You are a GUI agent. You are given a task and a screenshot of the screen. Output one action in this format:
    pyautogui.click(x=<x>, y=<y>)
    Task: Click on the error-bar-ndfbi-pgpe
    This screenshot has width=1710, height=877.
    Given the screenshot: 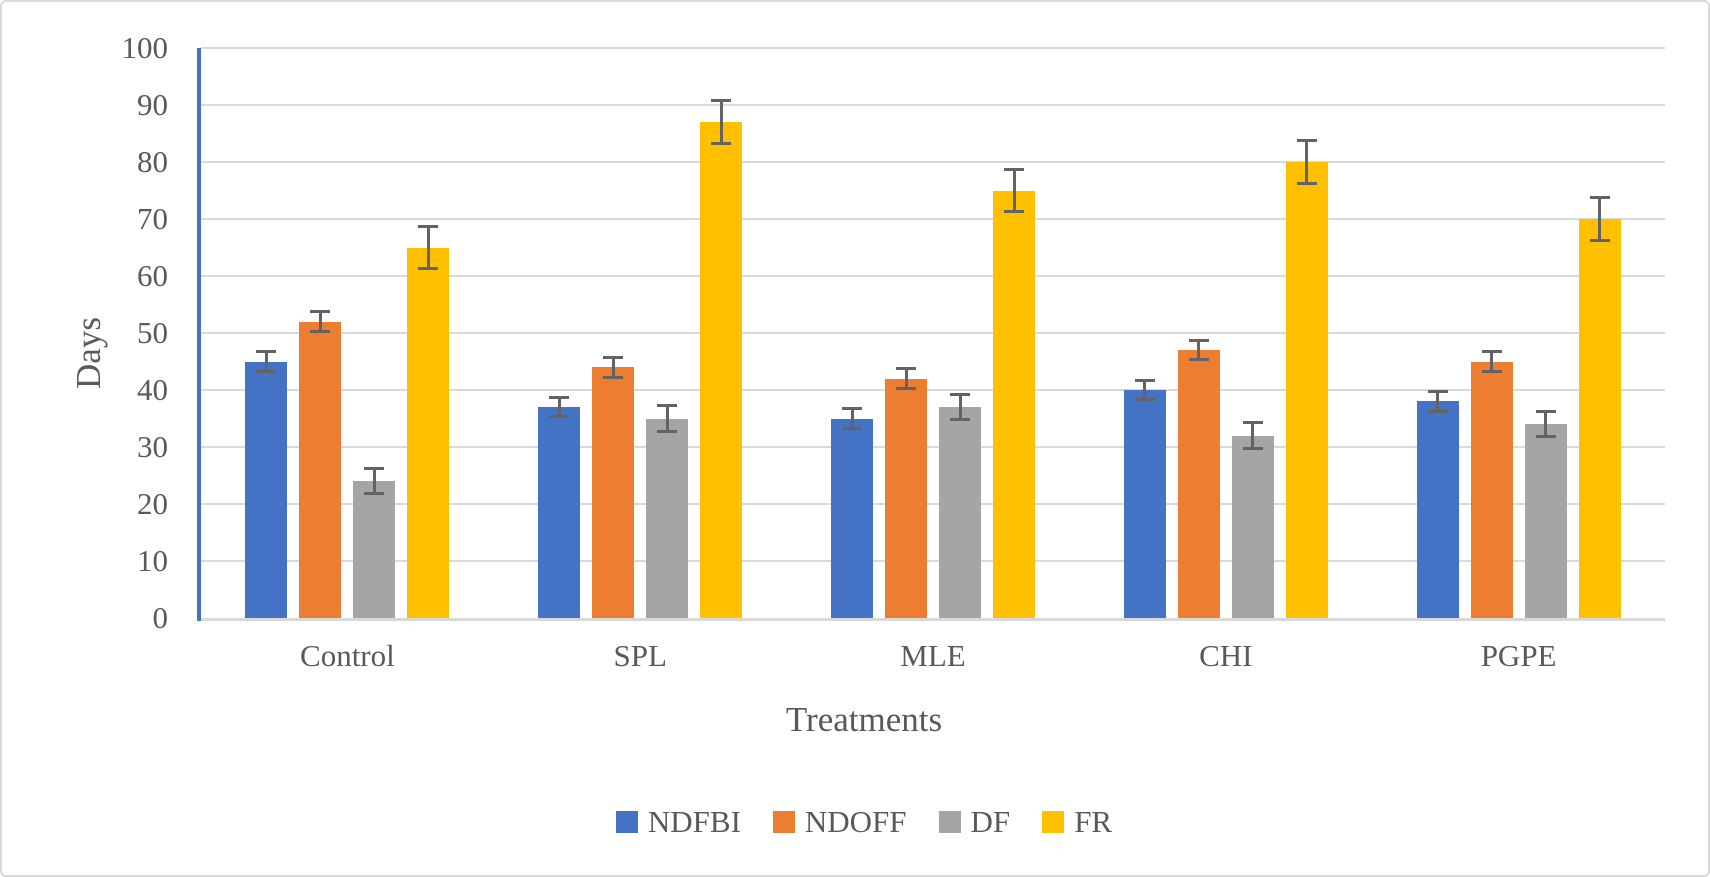 What is the action you would take?
    pyautogui.click(x=1437, y=401)
    